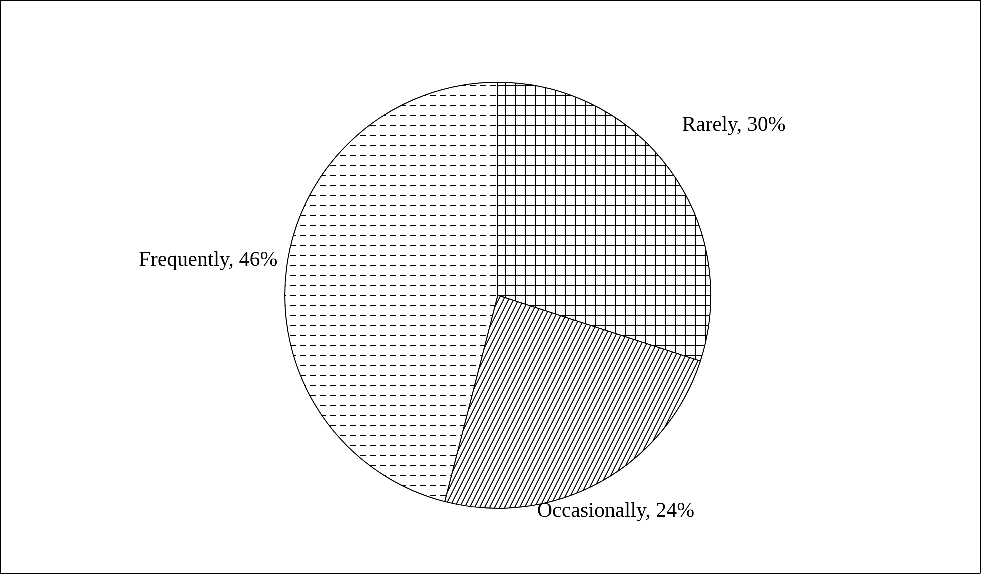  Describe the element at coordinates (208, 258) in the screenshot. I see `slice-label: Frequently, 46%` at that location.